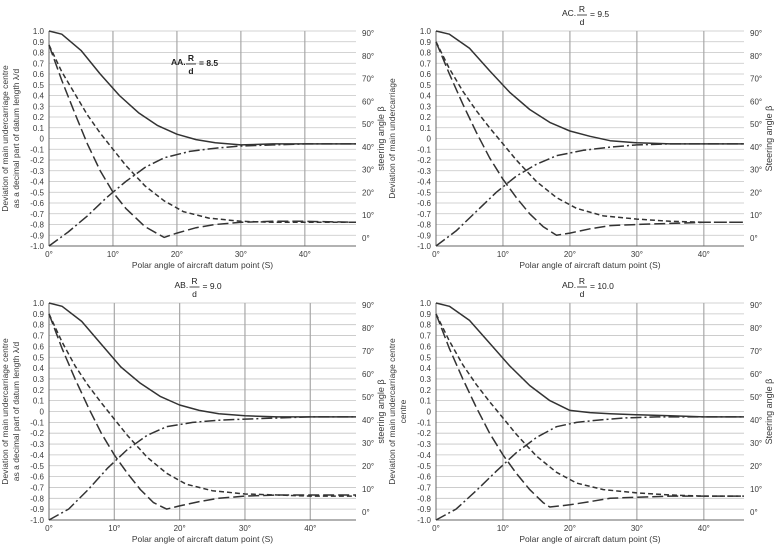 This screenshot has height=550, width=774. Describe the element at coordinates (424, 214) in the screenshot. I see `y-tick-label: -0.7` at that location.